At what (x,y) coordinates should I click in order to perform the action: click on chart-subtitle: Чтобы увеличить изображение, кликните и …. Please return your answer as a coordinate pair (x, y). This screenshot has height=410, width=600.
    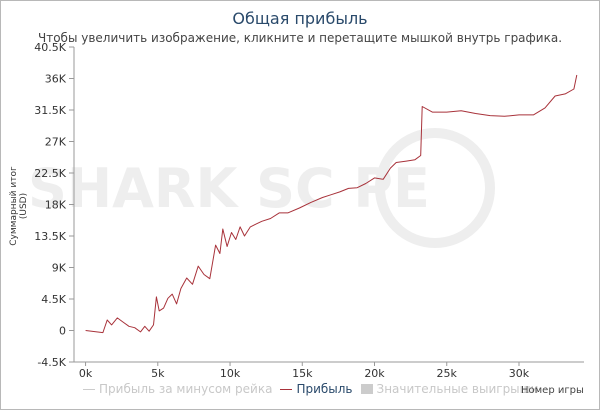
    Looking at the image, I should click on (300, 38).